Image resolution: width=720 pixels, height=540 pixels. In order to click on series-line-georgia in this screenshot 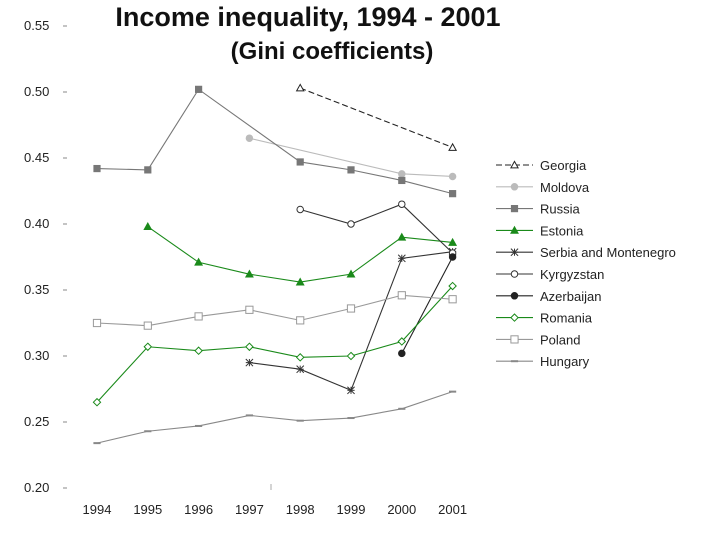, I will do `click(376, 117)`.